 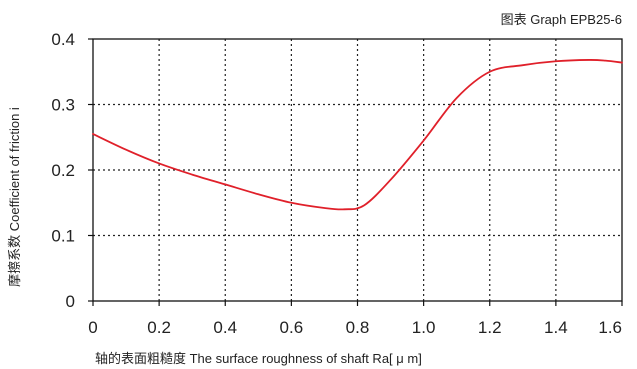 I want to click on x-tick-label: 1.0, so click(x=424, y=327).